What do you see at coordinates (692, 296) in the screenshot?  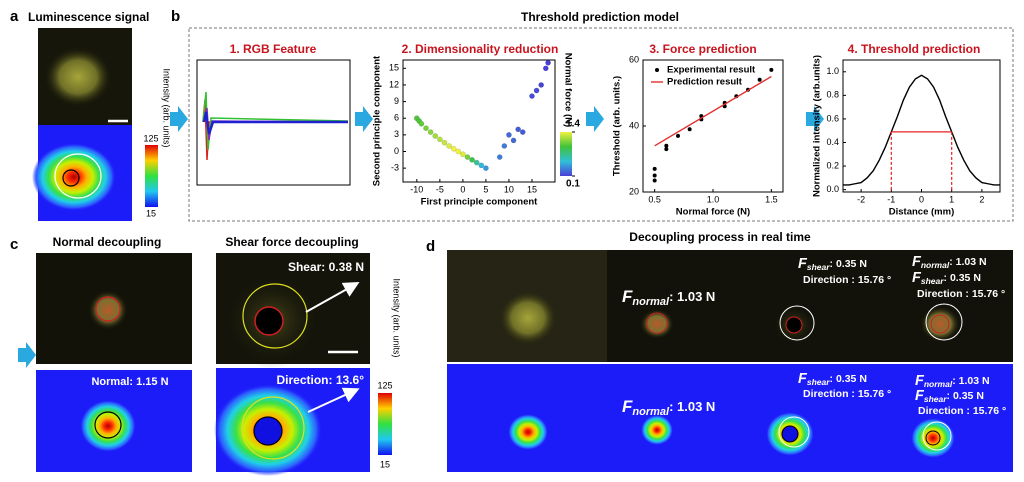 I see `force-value: : 1.03 N` at bounding box center [692, 296].